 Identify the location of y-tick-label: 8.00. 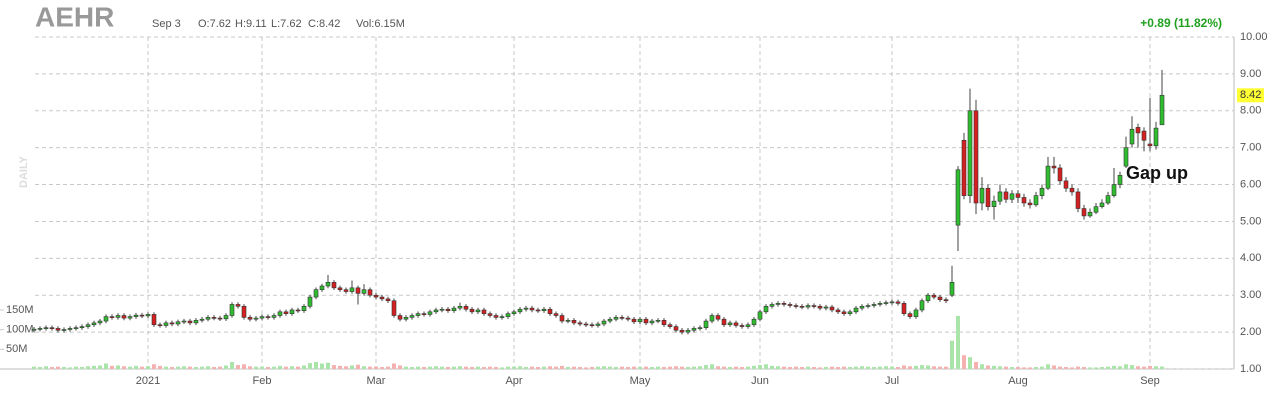
(1250, 111).